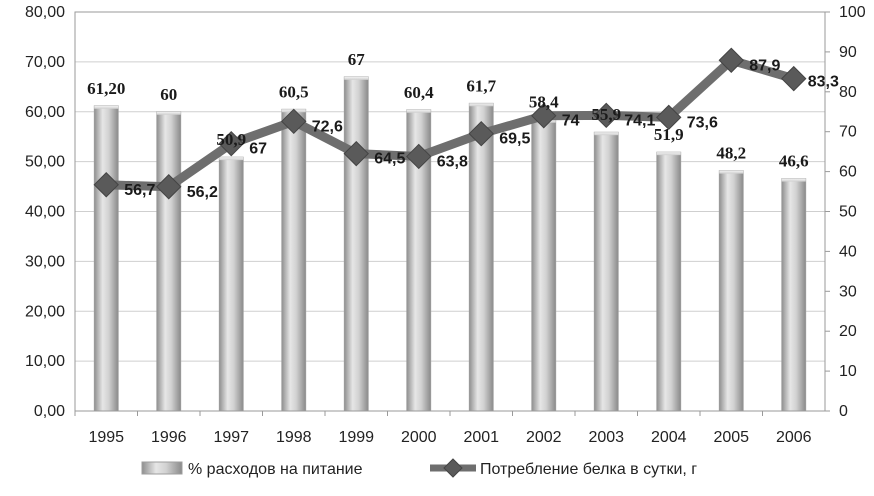  I want to click on x-tick-label: 2001, so click(481, 437).